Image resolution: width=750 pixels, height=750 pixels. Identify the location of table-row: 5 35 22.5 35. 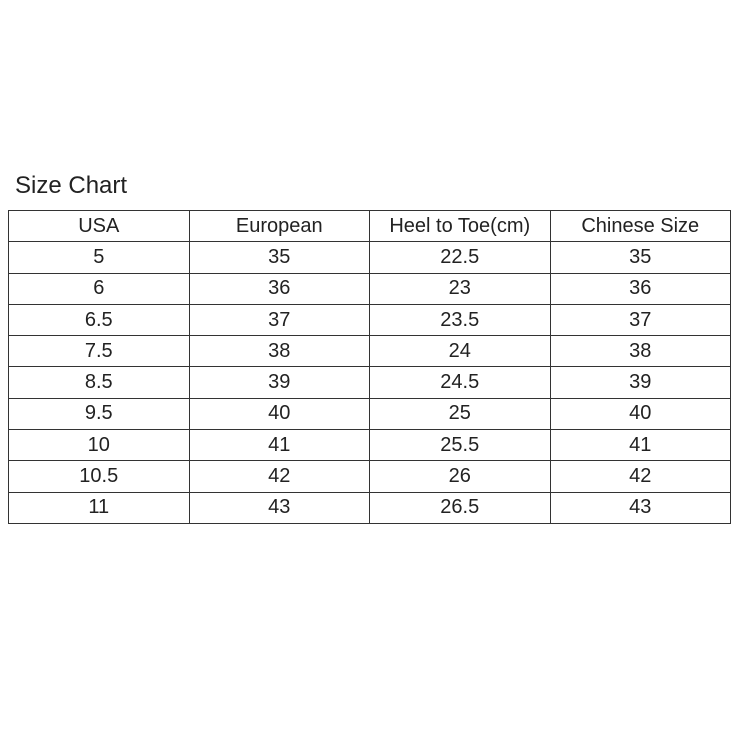
(369, 257).